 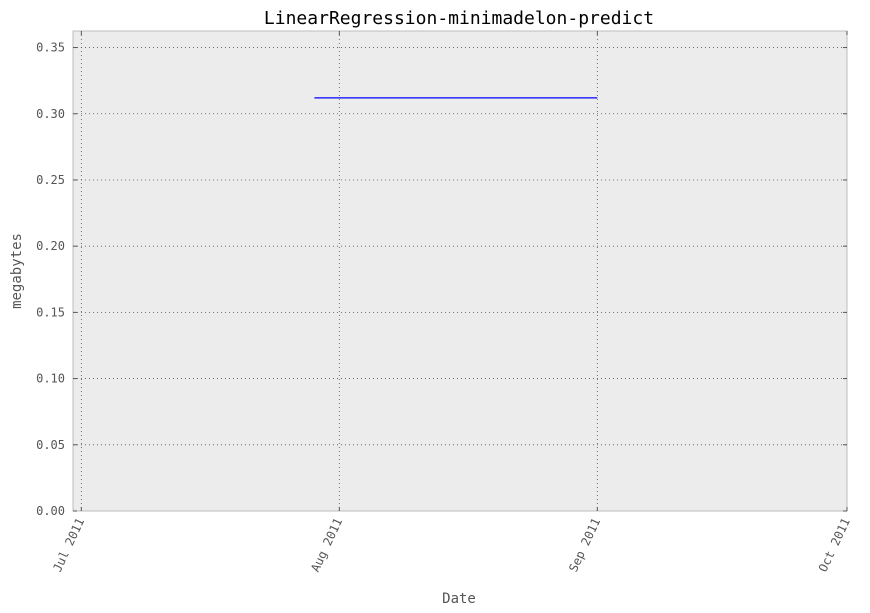 I want to click on y-tick-label: 0.25, so click(x=50, y=180).